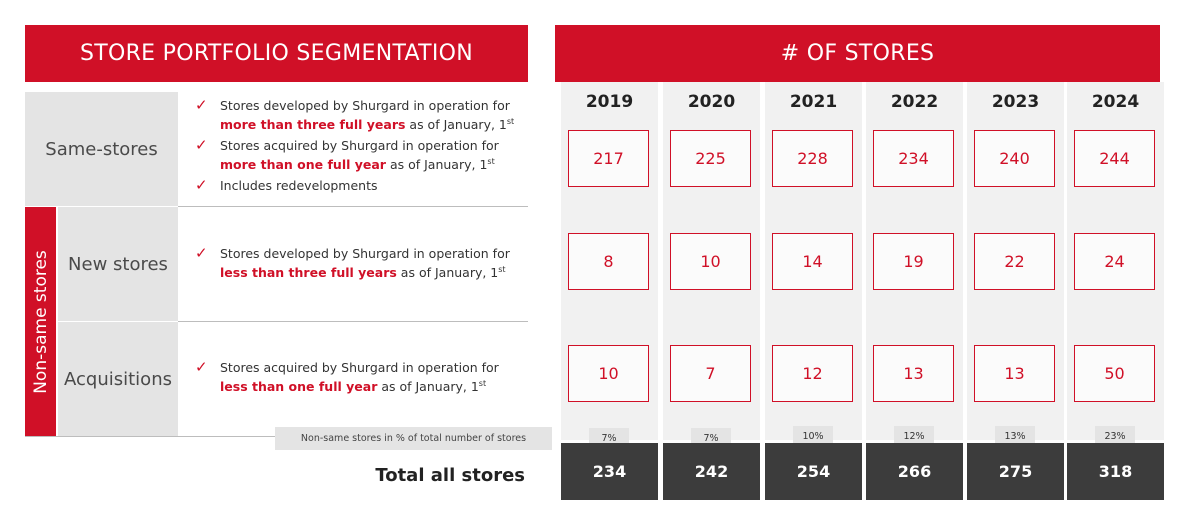  I want to click on year-column-2021: 2021 228 14 12, so click(813, 261).